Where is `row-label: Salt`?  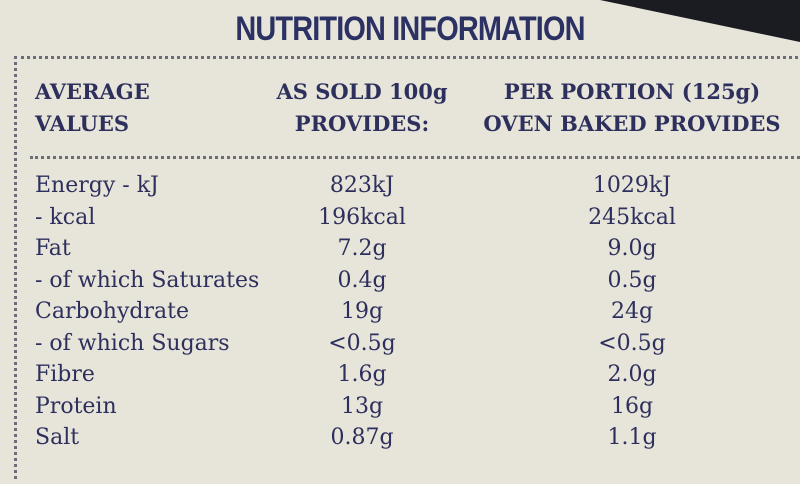
row-label: Salt is located at coordinates (57, 437).